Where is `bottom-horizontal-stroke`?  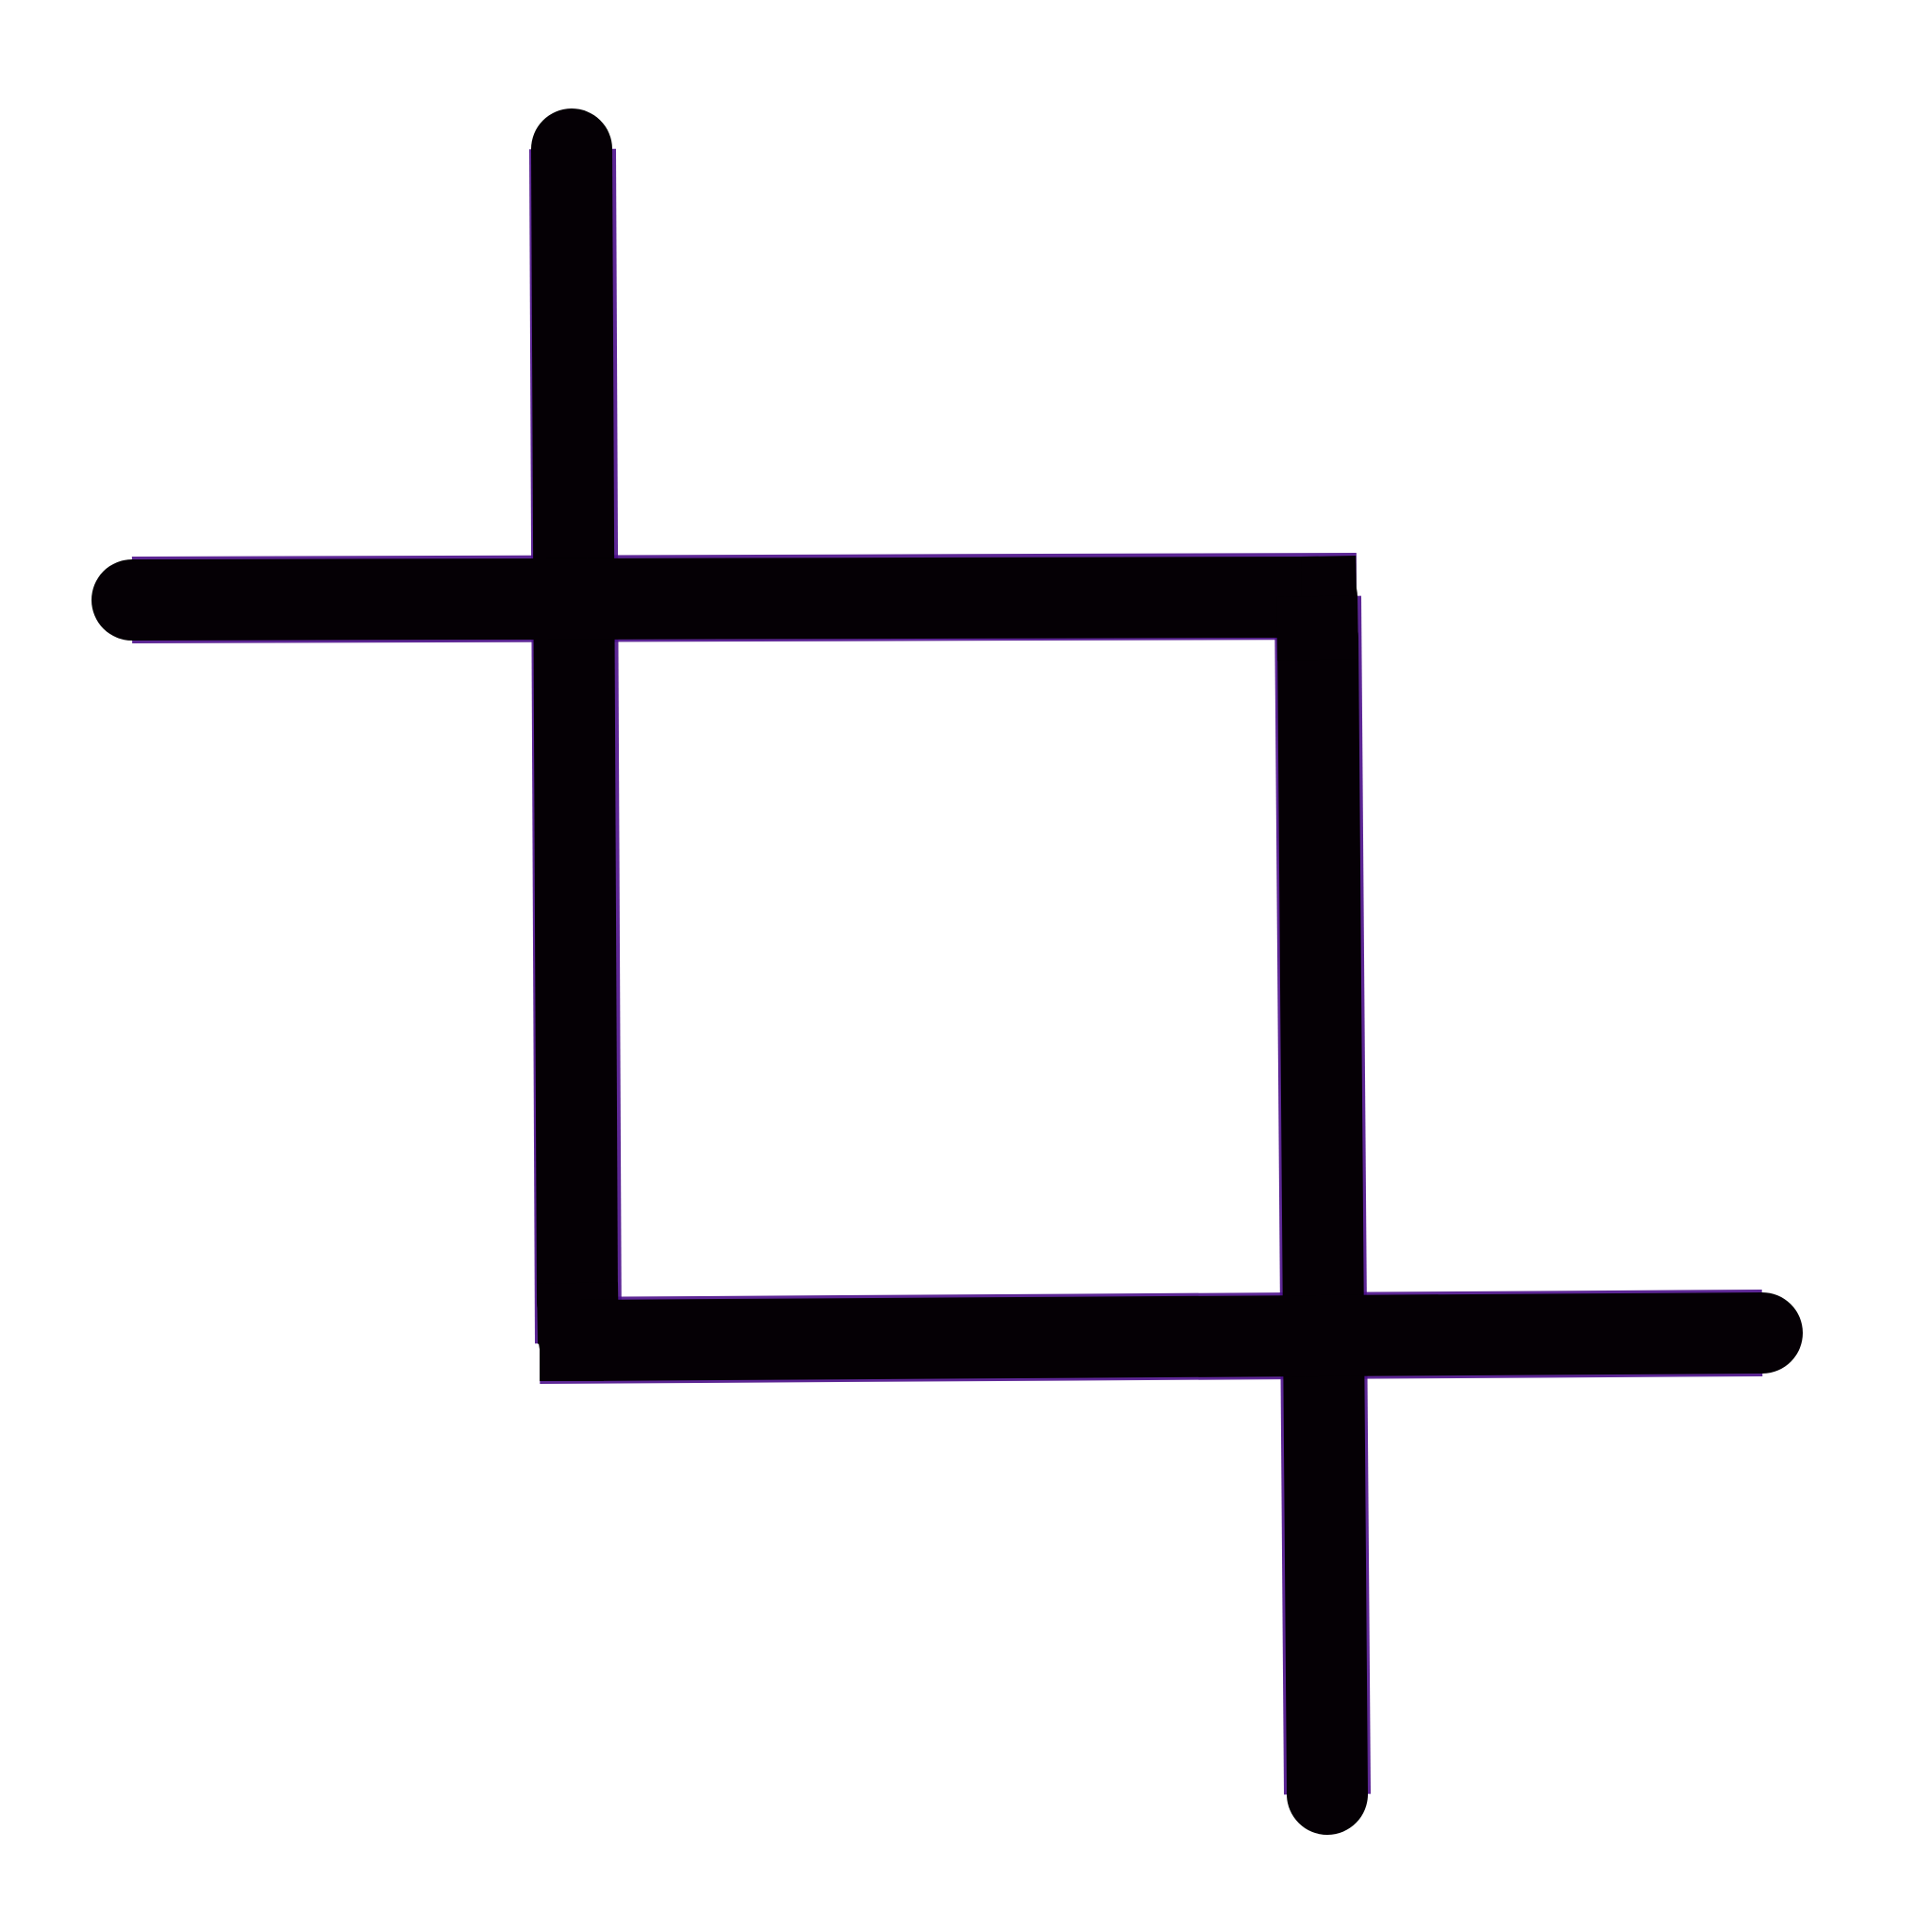
bottom-horizontal-stroke is located at coordinates (1171, 1336).